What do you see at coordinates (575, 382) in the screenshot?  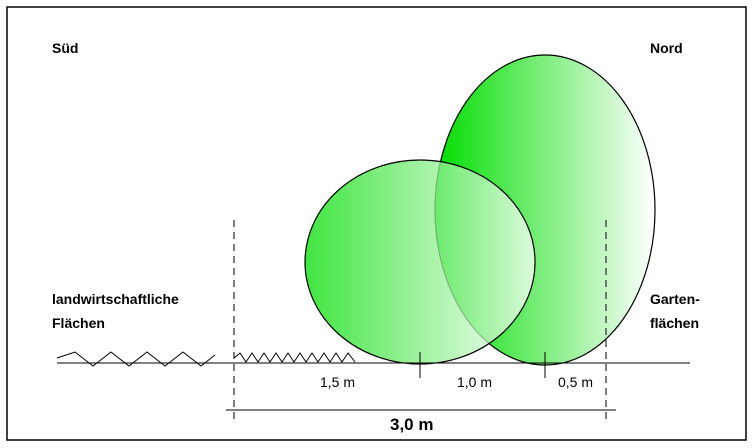 I see `dimension-label: 0,5 m` at bounding box center [575, 382].